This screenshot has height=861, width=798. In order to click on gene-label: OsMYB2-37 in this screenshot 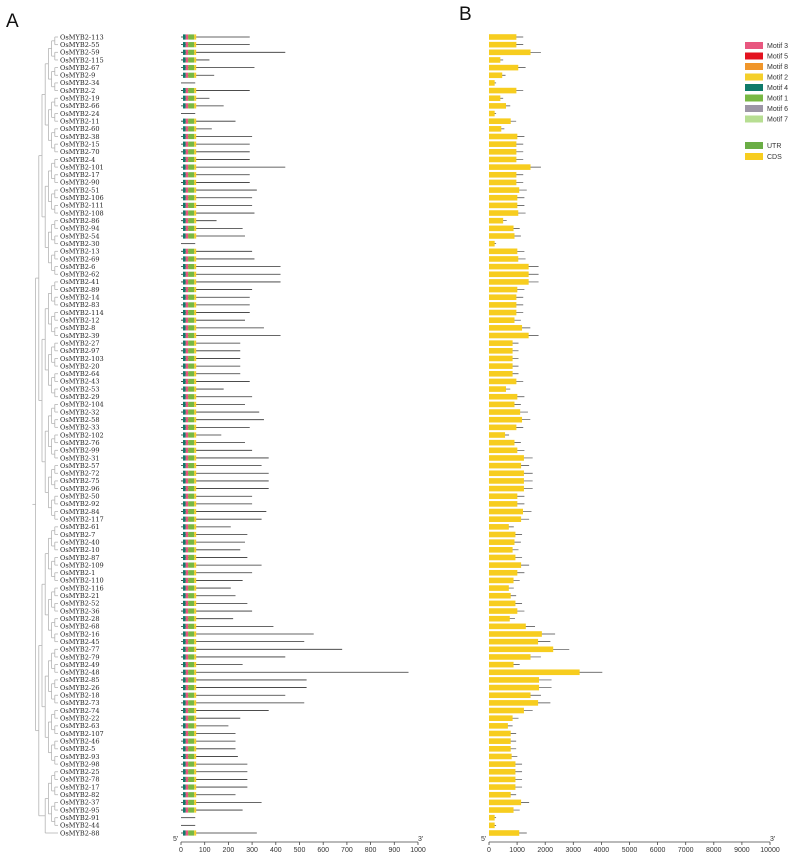, I will do `click(80, 803)`.